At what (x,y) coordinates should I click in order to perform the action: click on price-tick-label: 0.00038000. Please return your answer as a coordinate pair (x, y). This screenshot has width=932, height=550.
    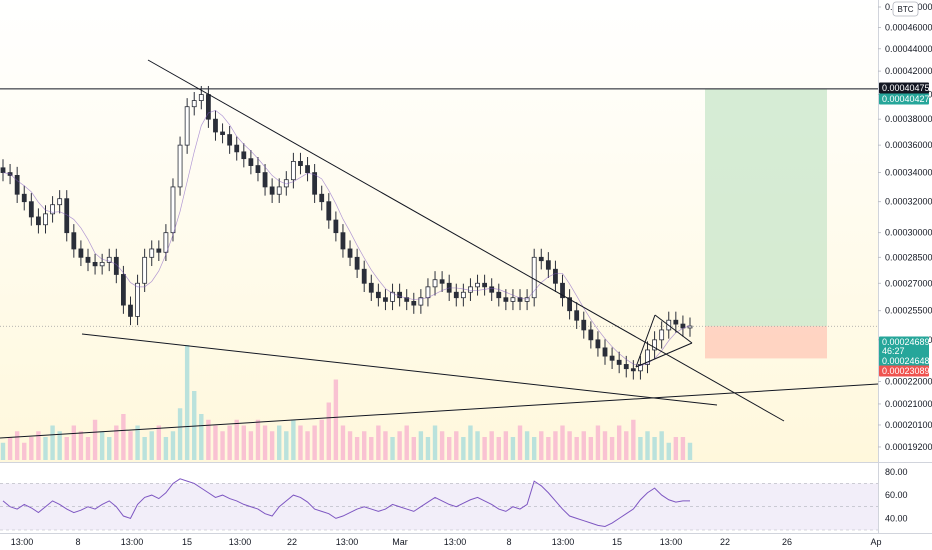
    Looking at the image, I should click on (908, 119).